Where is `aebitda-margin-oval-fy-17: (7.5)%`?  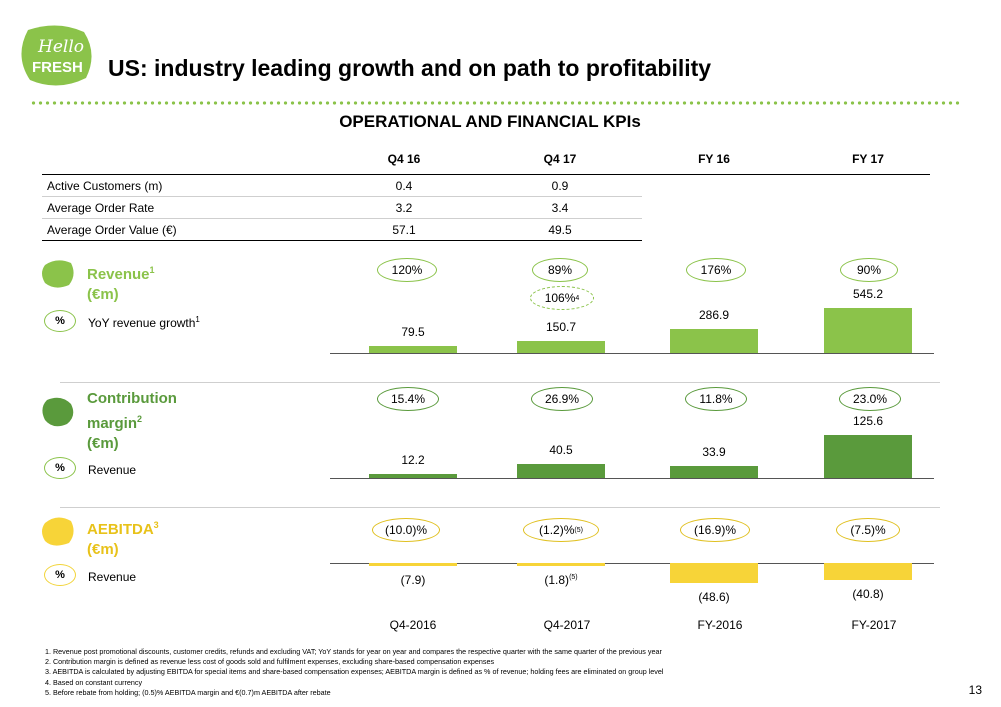
aebitda-margin-oval-fy-17: (7.5)% is located at coordinates (868, 530).